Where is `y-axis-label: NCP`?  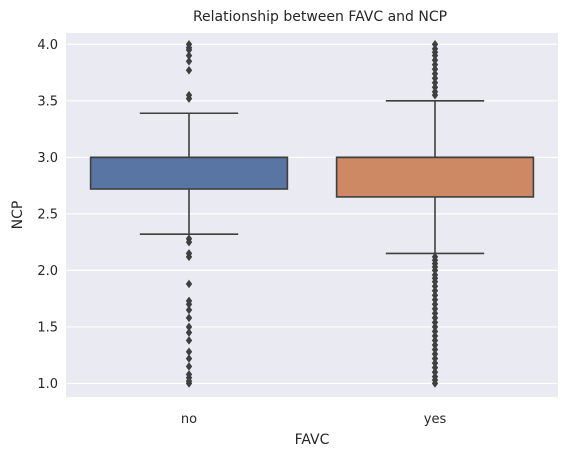 y-axis-label: NCP is located at coordinates (18, 215).